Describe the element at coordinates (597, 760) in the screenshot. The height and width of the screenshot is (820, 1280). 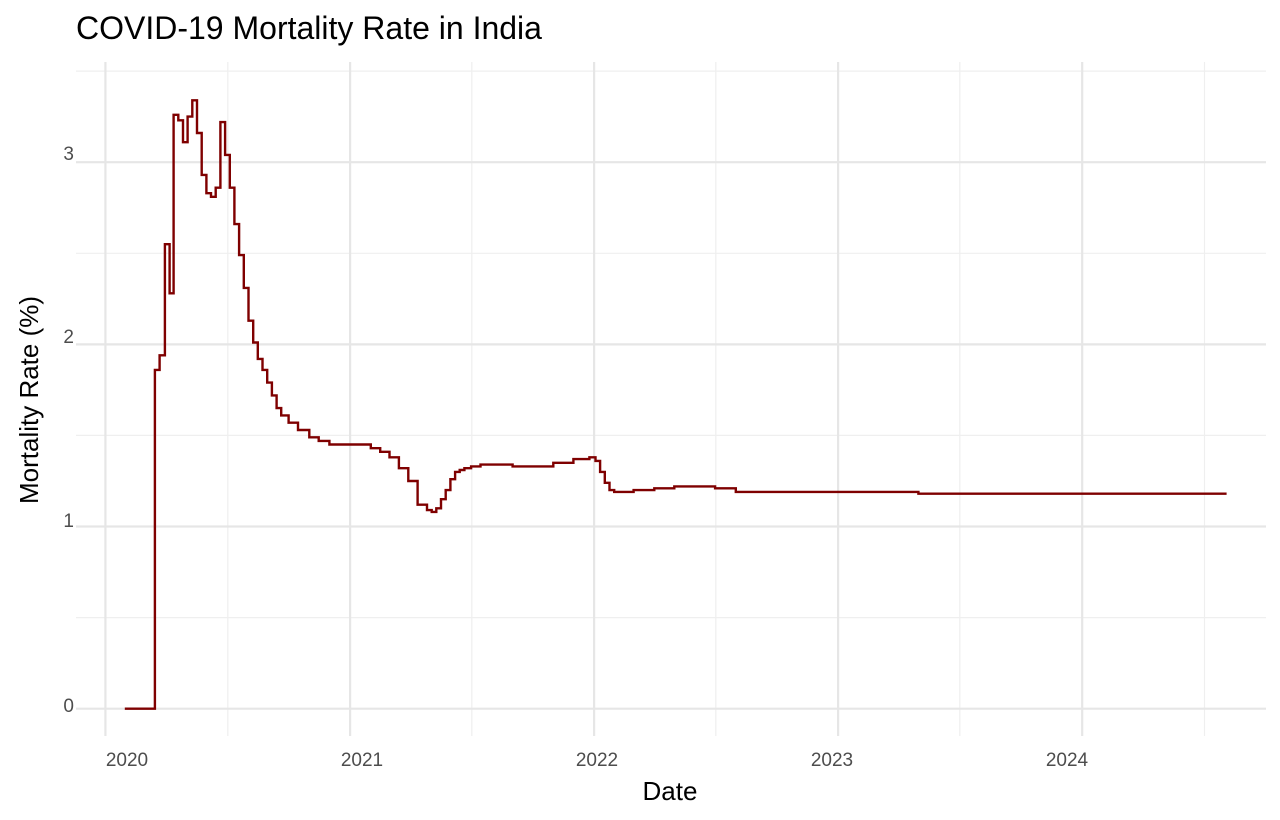
I see `x-tick-label-2022: 2022` at that location.